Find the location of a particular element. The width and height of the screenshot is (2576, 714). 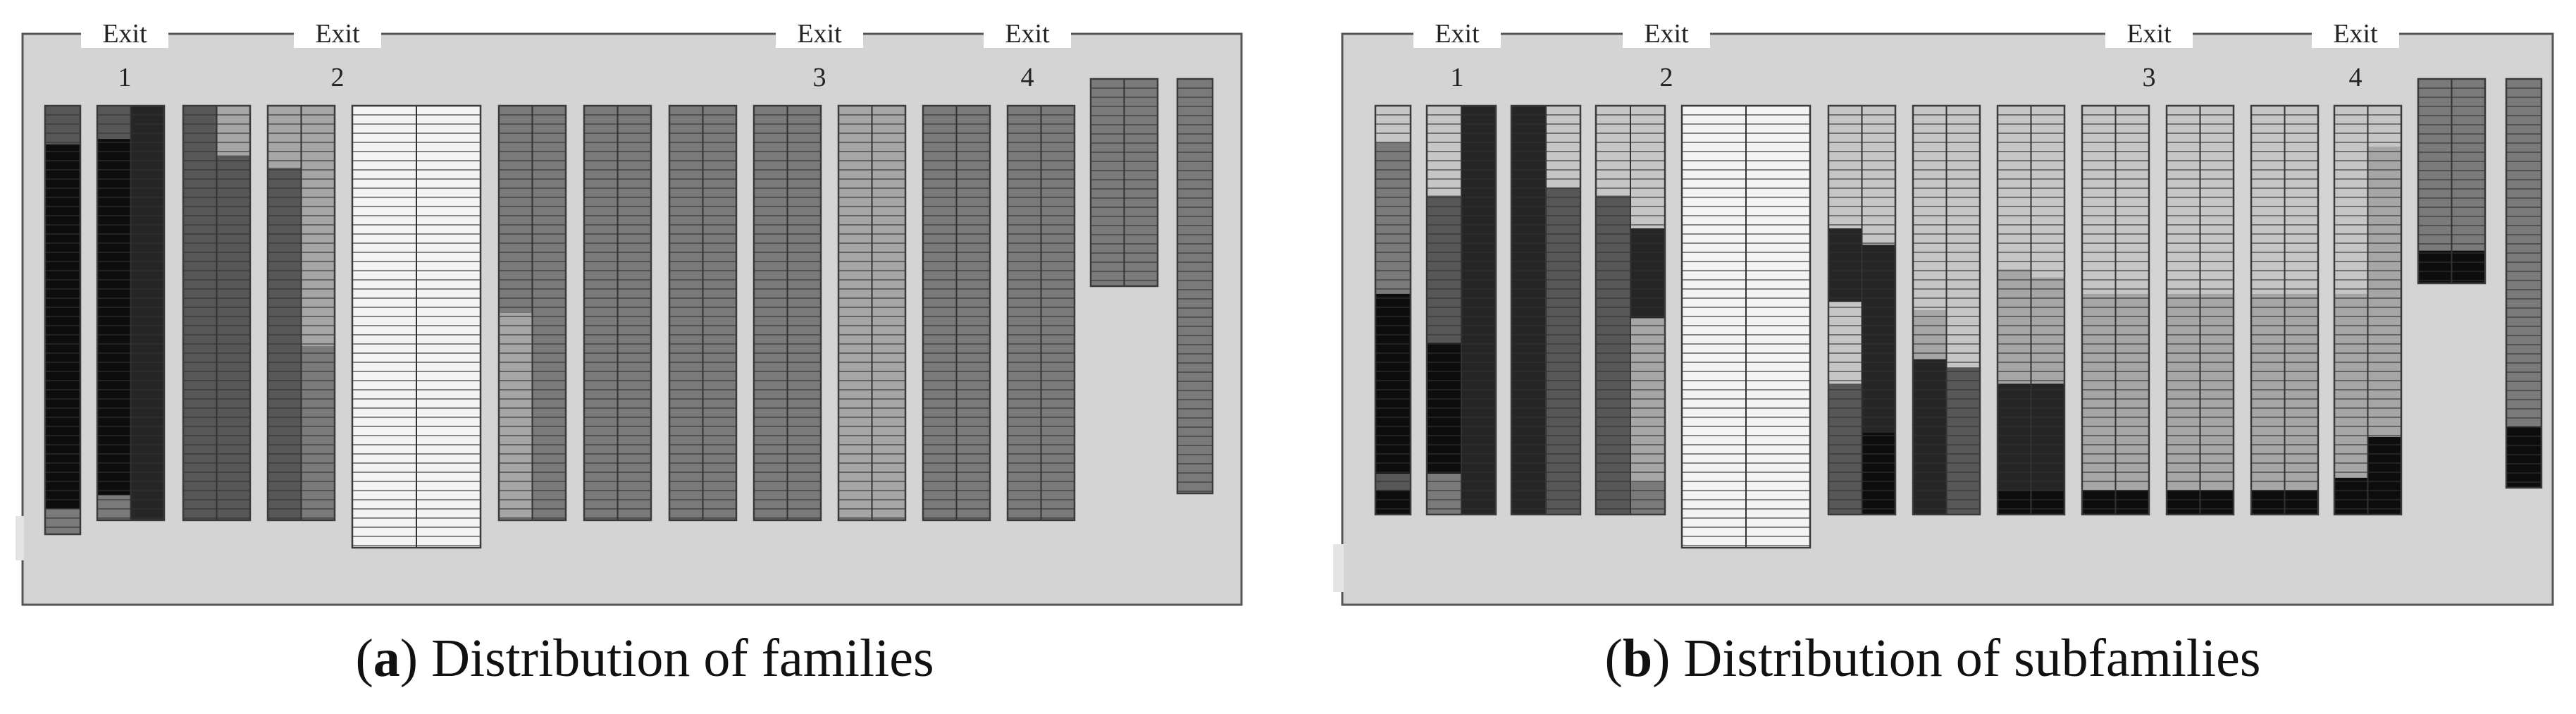

caption-b: (b) Distribution of subfamilies is located at coordinates (1932, 658).